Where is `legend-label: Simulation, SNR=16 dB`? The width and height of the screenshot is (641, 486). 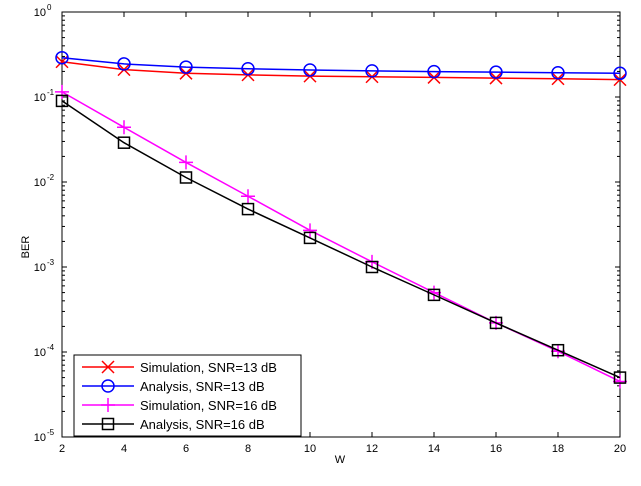
legend-label: Simulation, SNR=16 dB is located at coordinates (208, 405).